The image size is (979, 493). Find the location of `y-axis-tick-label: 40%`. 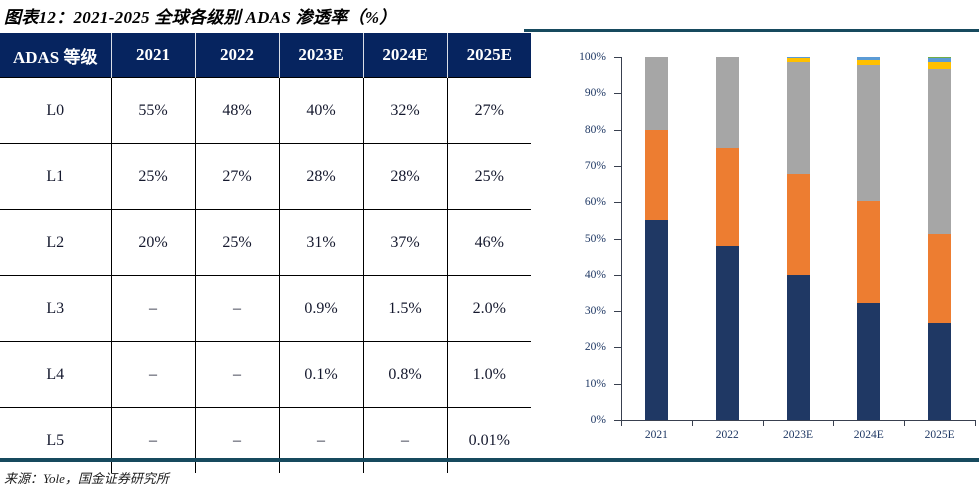

y-axis-tick-label: 40% is located at coordinates (595, 274).